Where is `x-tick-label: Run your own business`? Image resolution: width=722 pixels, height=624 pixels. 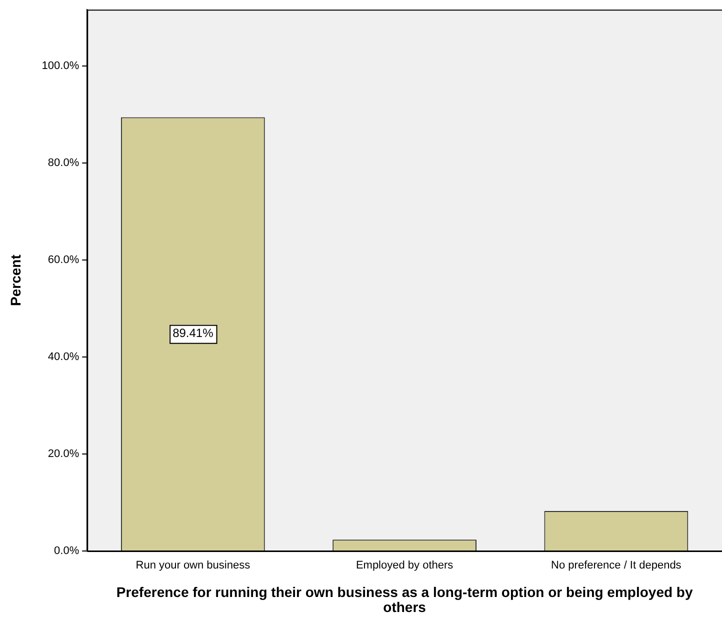
x-tick-label: Run your own business is located at coordinates (193, 566).